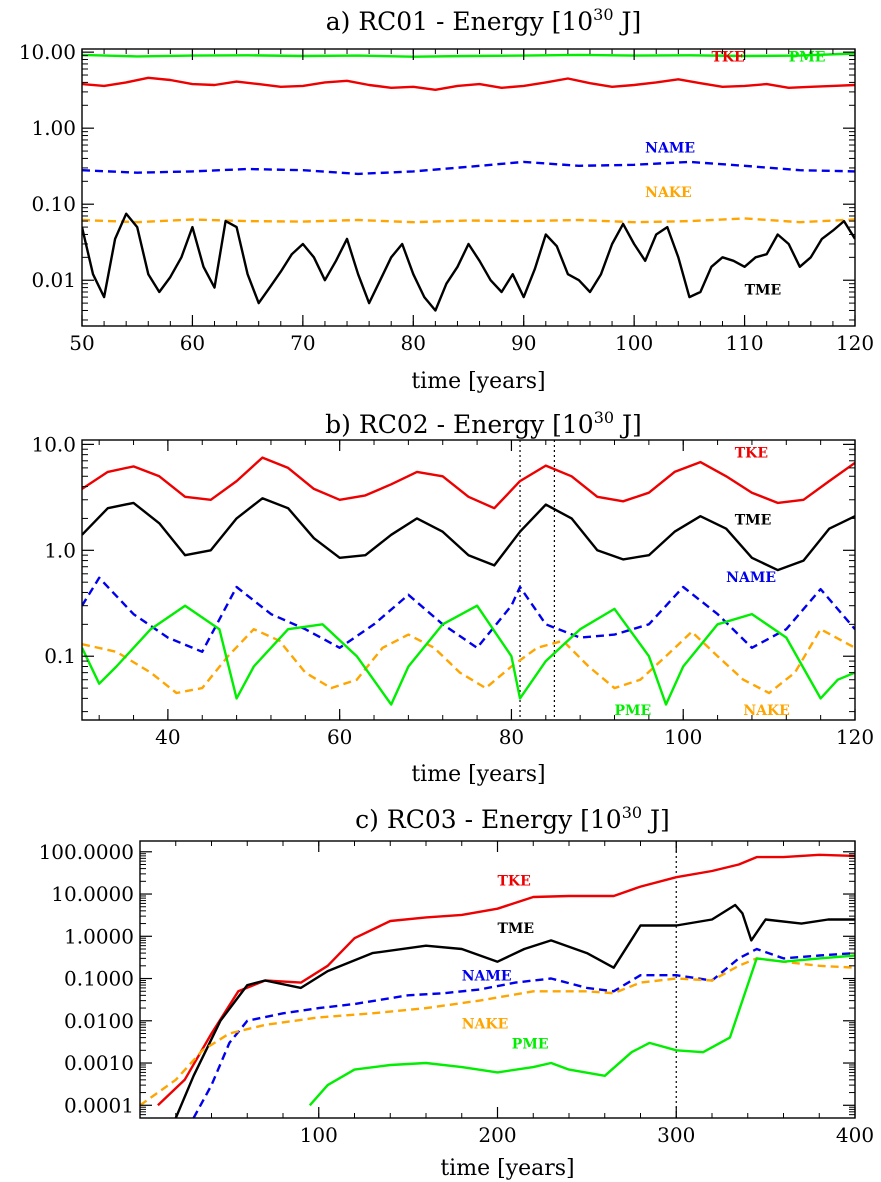 This screenshot has width=881, height=1182. Describe the element at coordinates (676, 1135) in the screenshot. I see `x-tick-label: 300` at that location.